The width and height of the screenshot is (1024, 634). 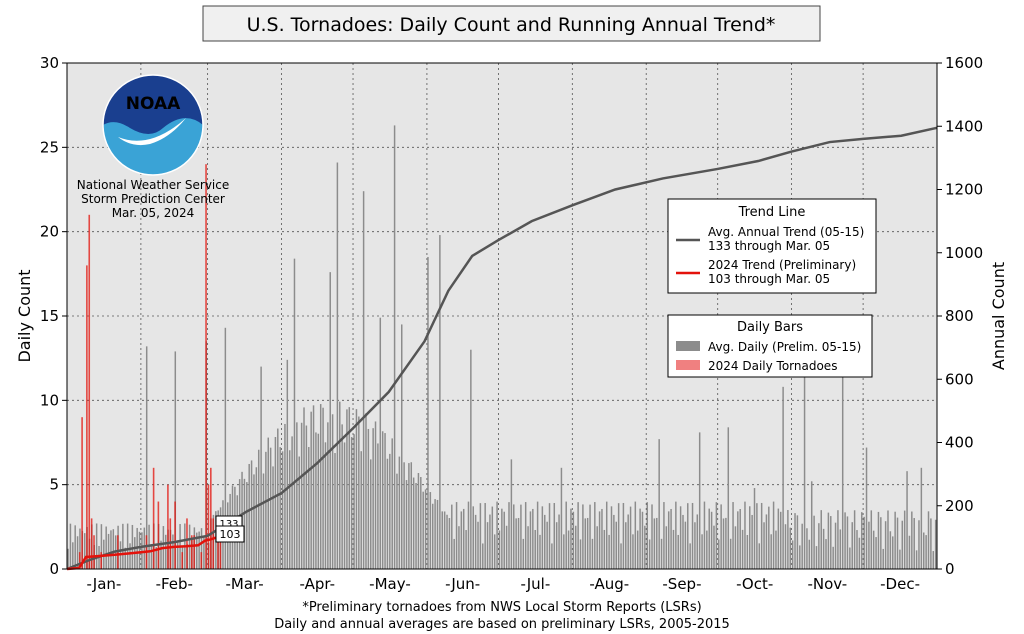 I want to click on svg-text: 133, so click(x=228, y=524).